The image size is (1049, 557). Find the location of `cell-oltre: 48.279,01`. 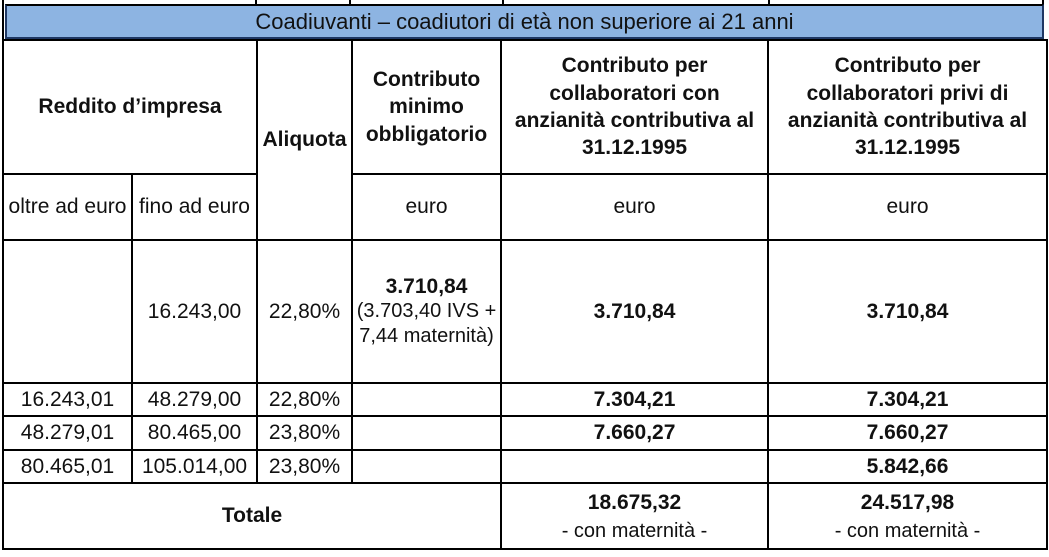

cell-oltre: 48.279,01 is located at coordinates (67, 433).